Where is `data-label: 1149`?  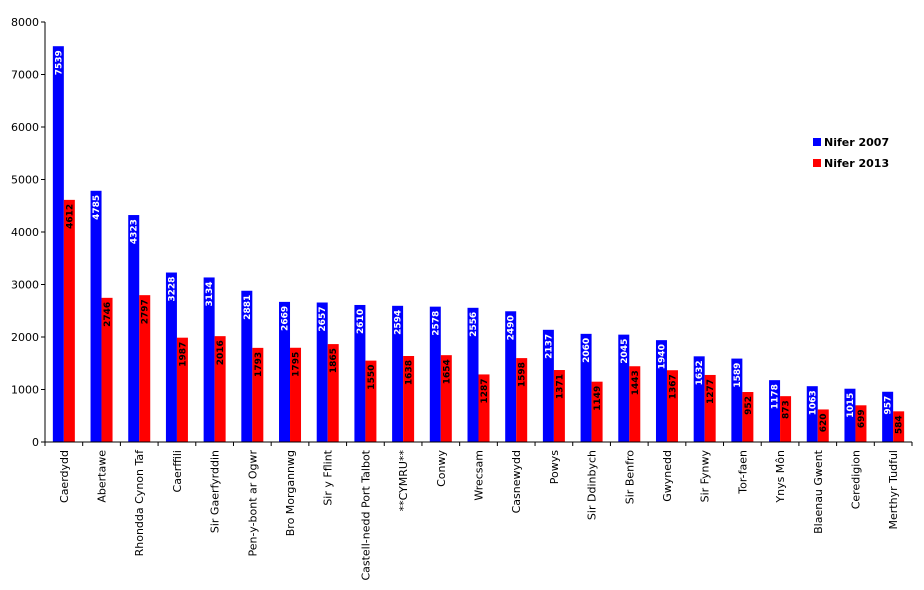
data-label: 1149 is located at coordinates (598, 398).